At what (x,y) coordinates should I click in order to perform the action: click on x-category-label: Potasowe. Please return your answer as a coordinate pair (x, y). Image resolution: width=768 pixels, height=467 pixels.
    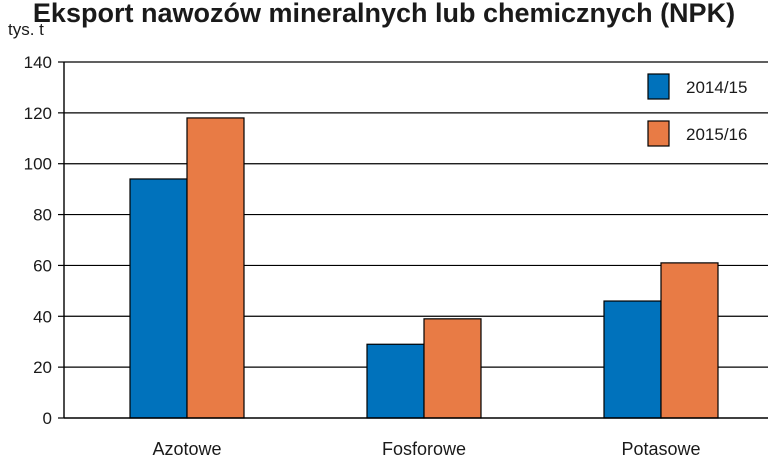
    Looking at the image, I should click on (660, 449).